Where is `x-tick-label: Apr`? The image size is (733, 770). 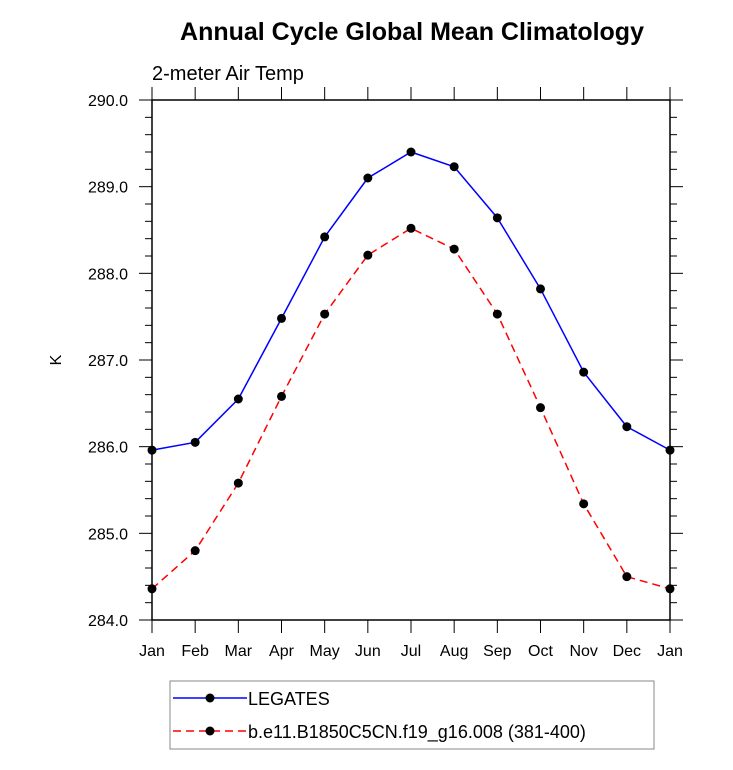
x-tick-label: Apr is located at coordinates (282, 651).